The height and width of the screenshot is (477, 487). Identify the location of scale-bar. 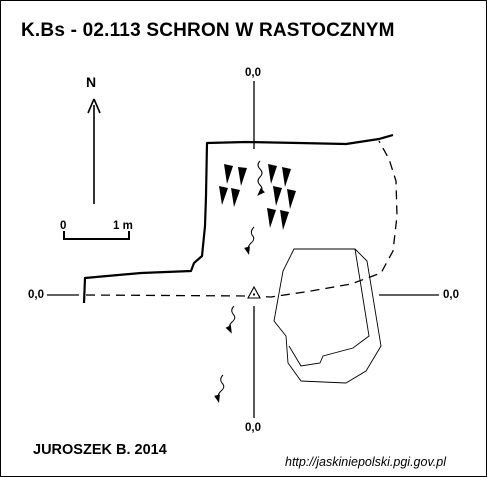
(96, 235).